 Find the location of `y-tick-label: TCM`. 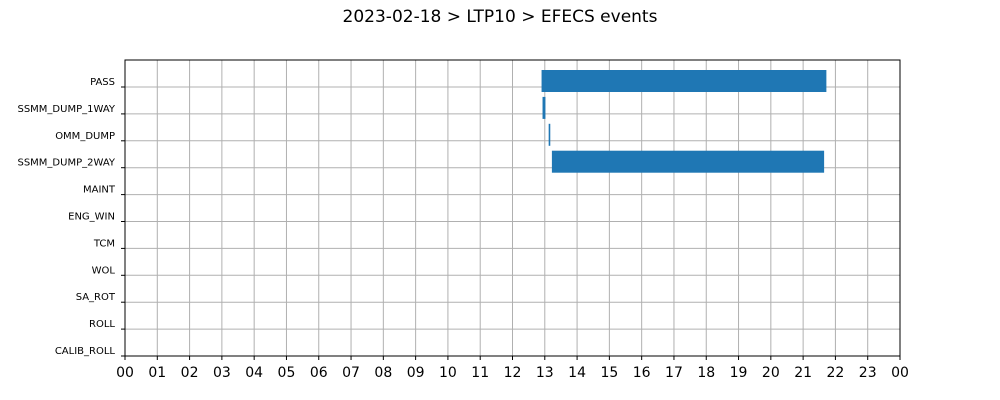

y-tick-label: TCM is located at coordinates (104, 243).